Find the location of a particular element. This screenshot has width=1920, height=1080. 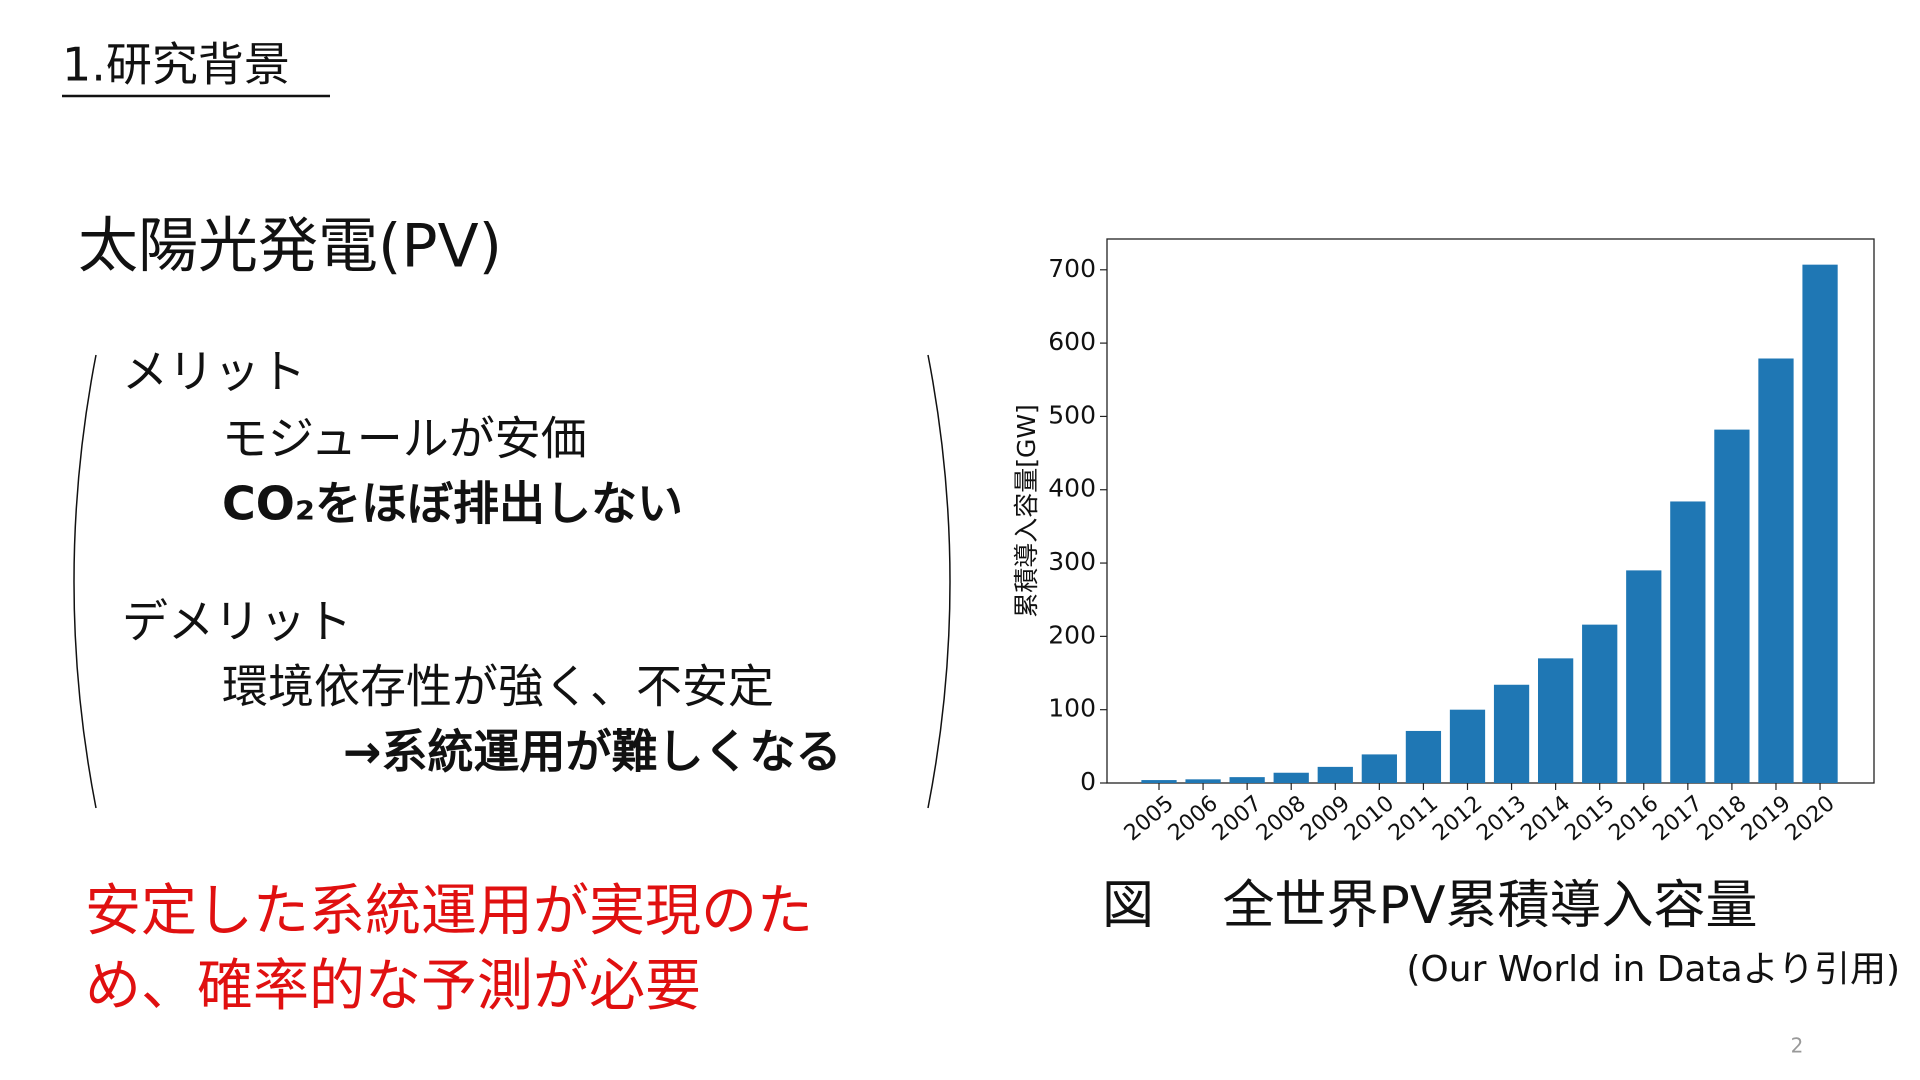

y-tick-label: 500 is located at coordinates (1072, 414).